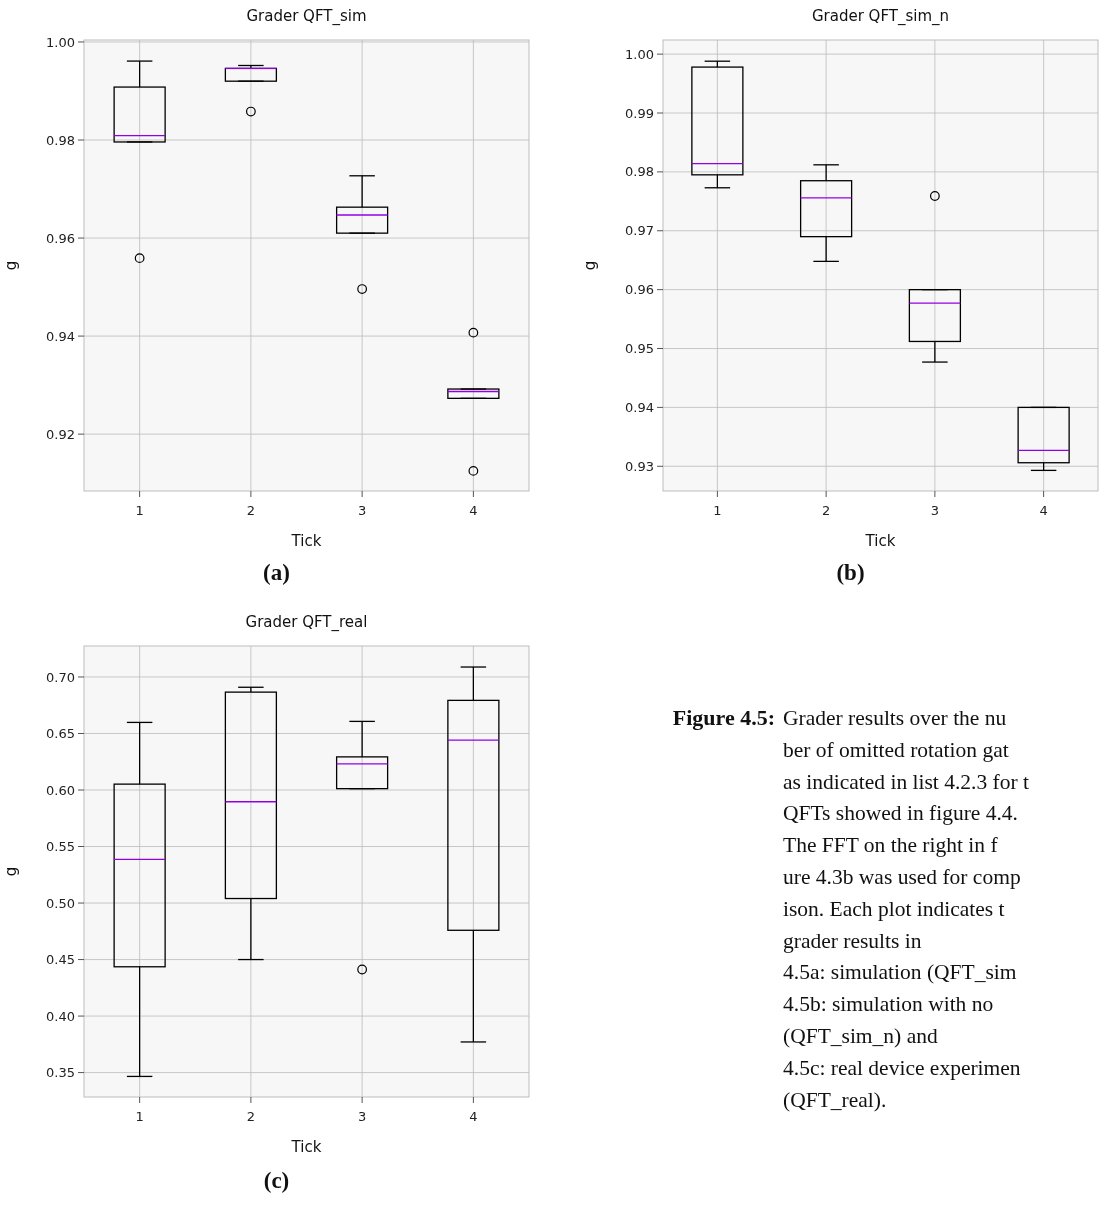 The image size is (1105, 1209). Describe the element at coordinates (276, 1180) in the screenshot. I see `text: (c)` at that location.